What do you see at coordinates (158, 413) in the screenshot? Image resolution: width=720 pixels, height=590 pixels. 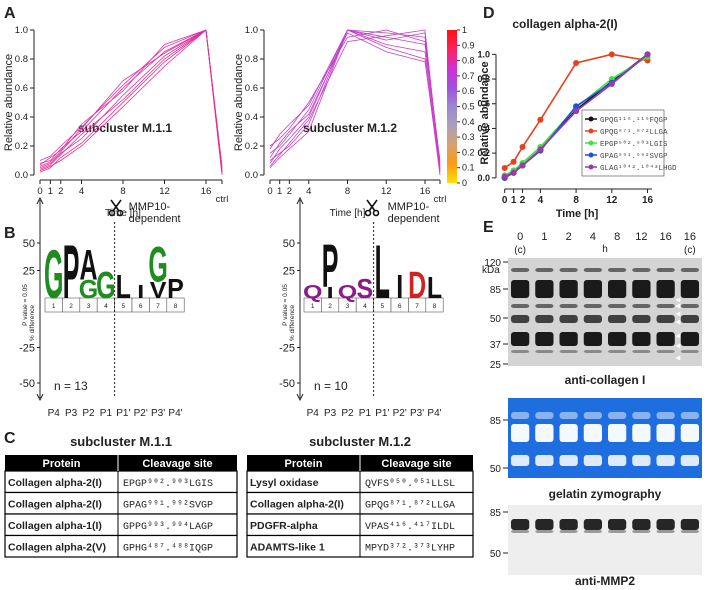 I see `position-label: P3'` at bounding box center [158, 413].